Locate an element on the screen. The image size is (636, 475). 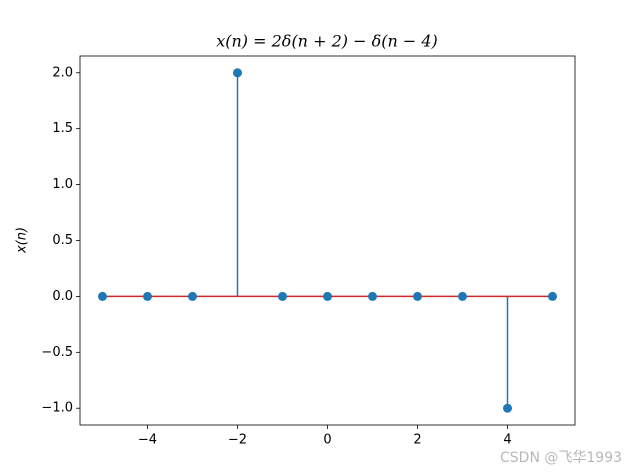
y-tick-label: 1.0 is located at coordinates (62, 184).